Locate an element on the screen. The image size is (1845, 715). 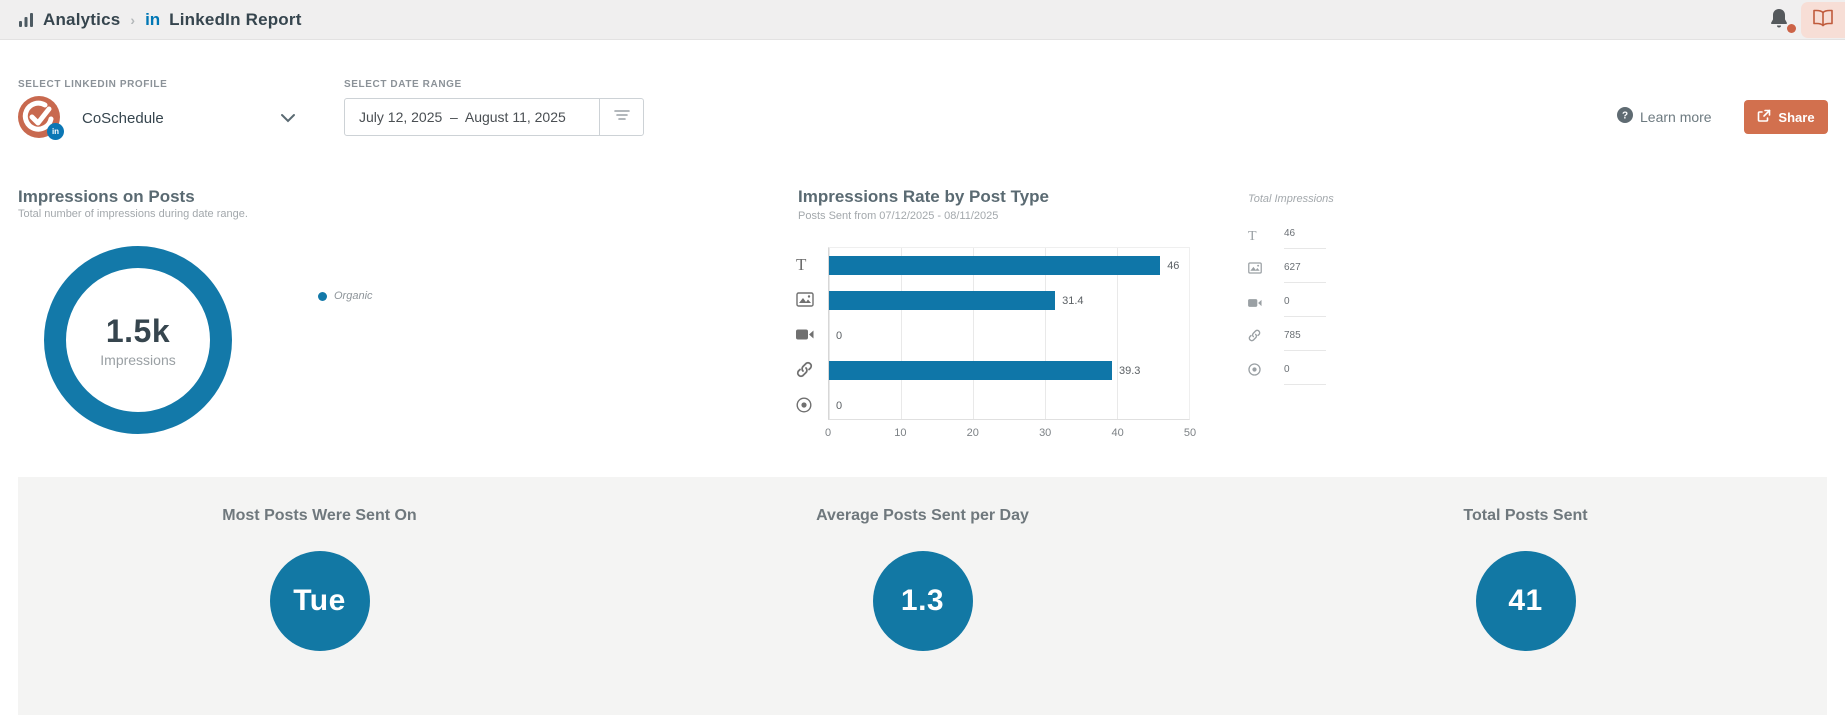
learn-more-label: Learn more is located at coordinates (1676, 116).